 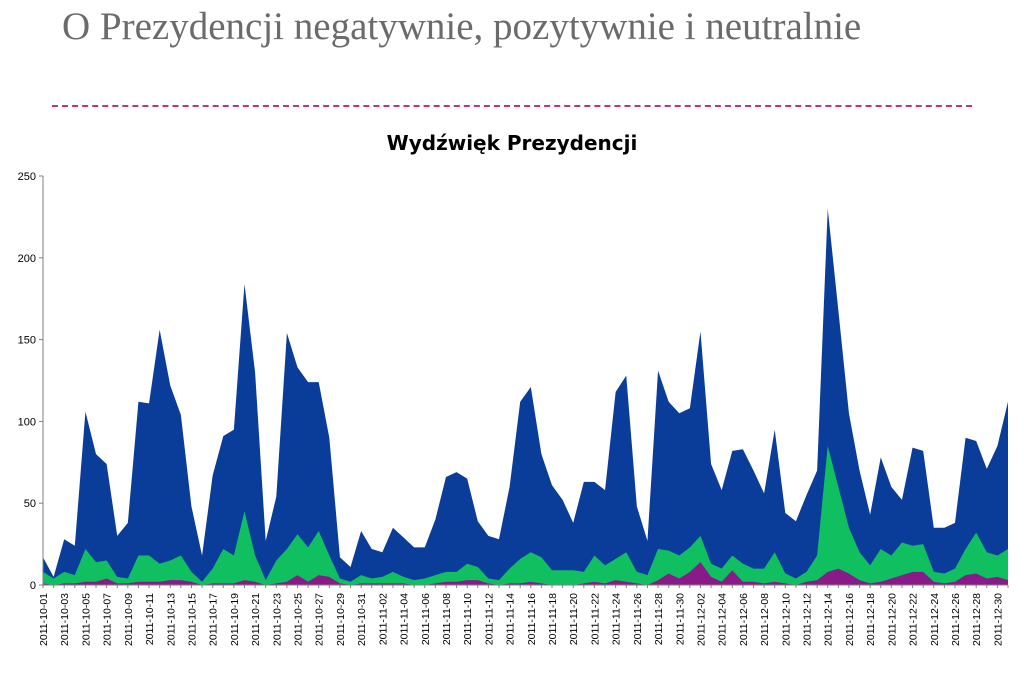 What do you see at coordinates (192, 619) in the screenshot?
I see `x-tick-label: 2011-10-15` at bounding box center [192, 619].